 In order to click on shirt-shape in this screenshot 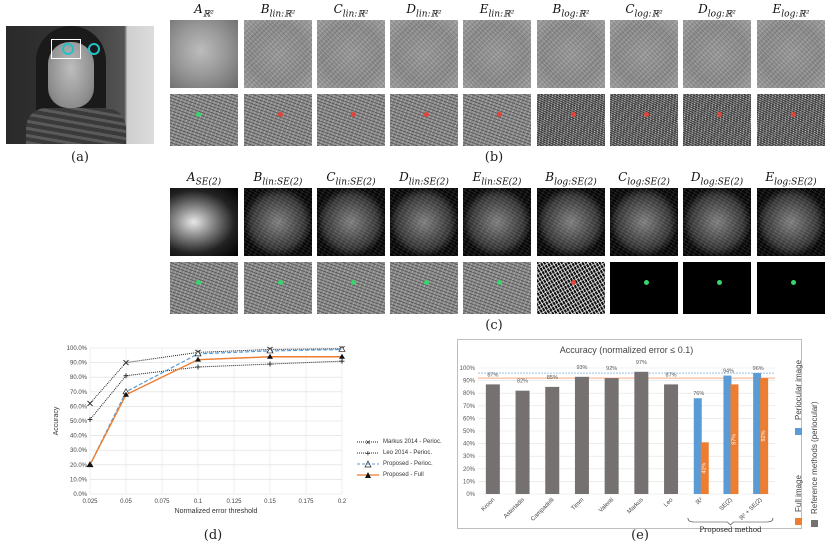, I will do `click(76, 126)`.